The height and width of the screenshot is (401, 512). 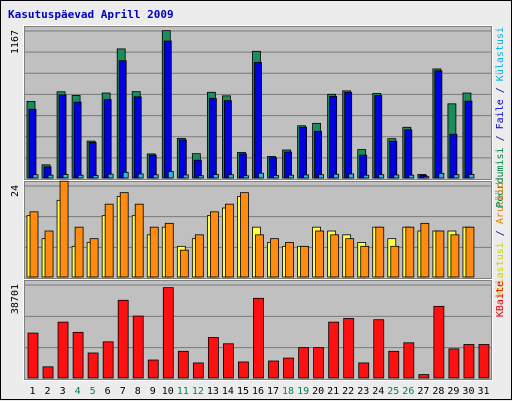 I want to click on bar-külastusi-day-21, so click(x=336, y=176).